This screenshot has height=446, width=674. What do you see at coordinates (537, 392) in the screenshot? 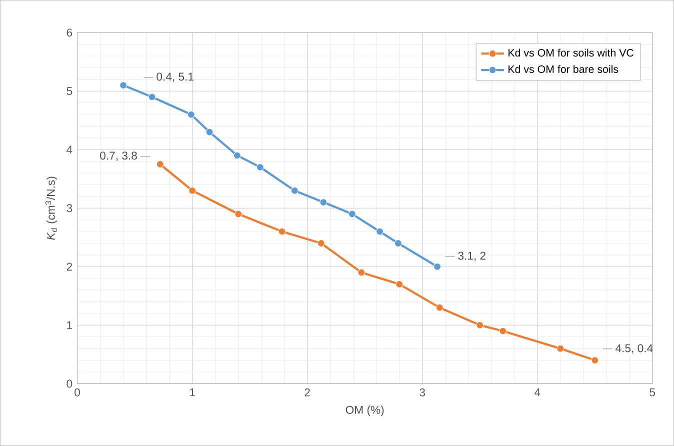
I see `x-tick-label: 4` at bounding box center [537, 392].